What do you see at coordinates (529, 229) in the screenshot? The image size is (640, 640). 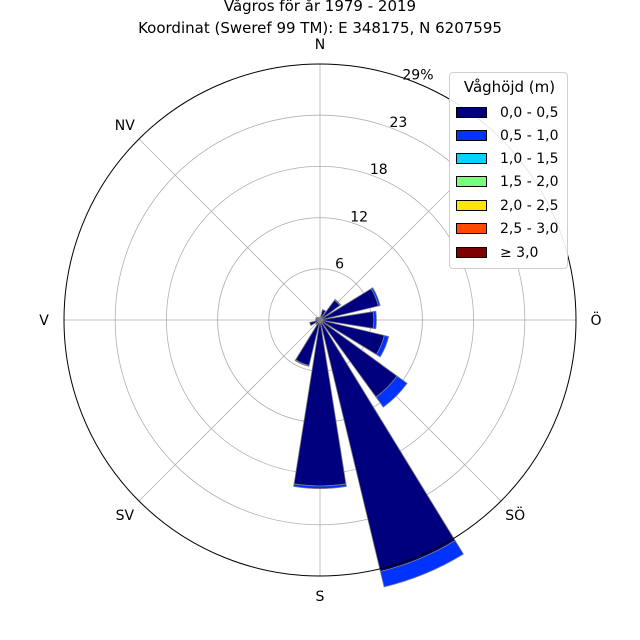 I see `legend-label: 2,5 - 3,0` at bounding box center [529, 229].